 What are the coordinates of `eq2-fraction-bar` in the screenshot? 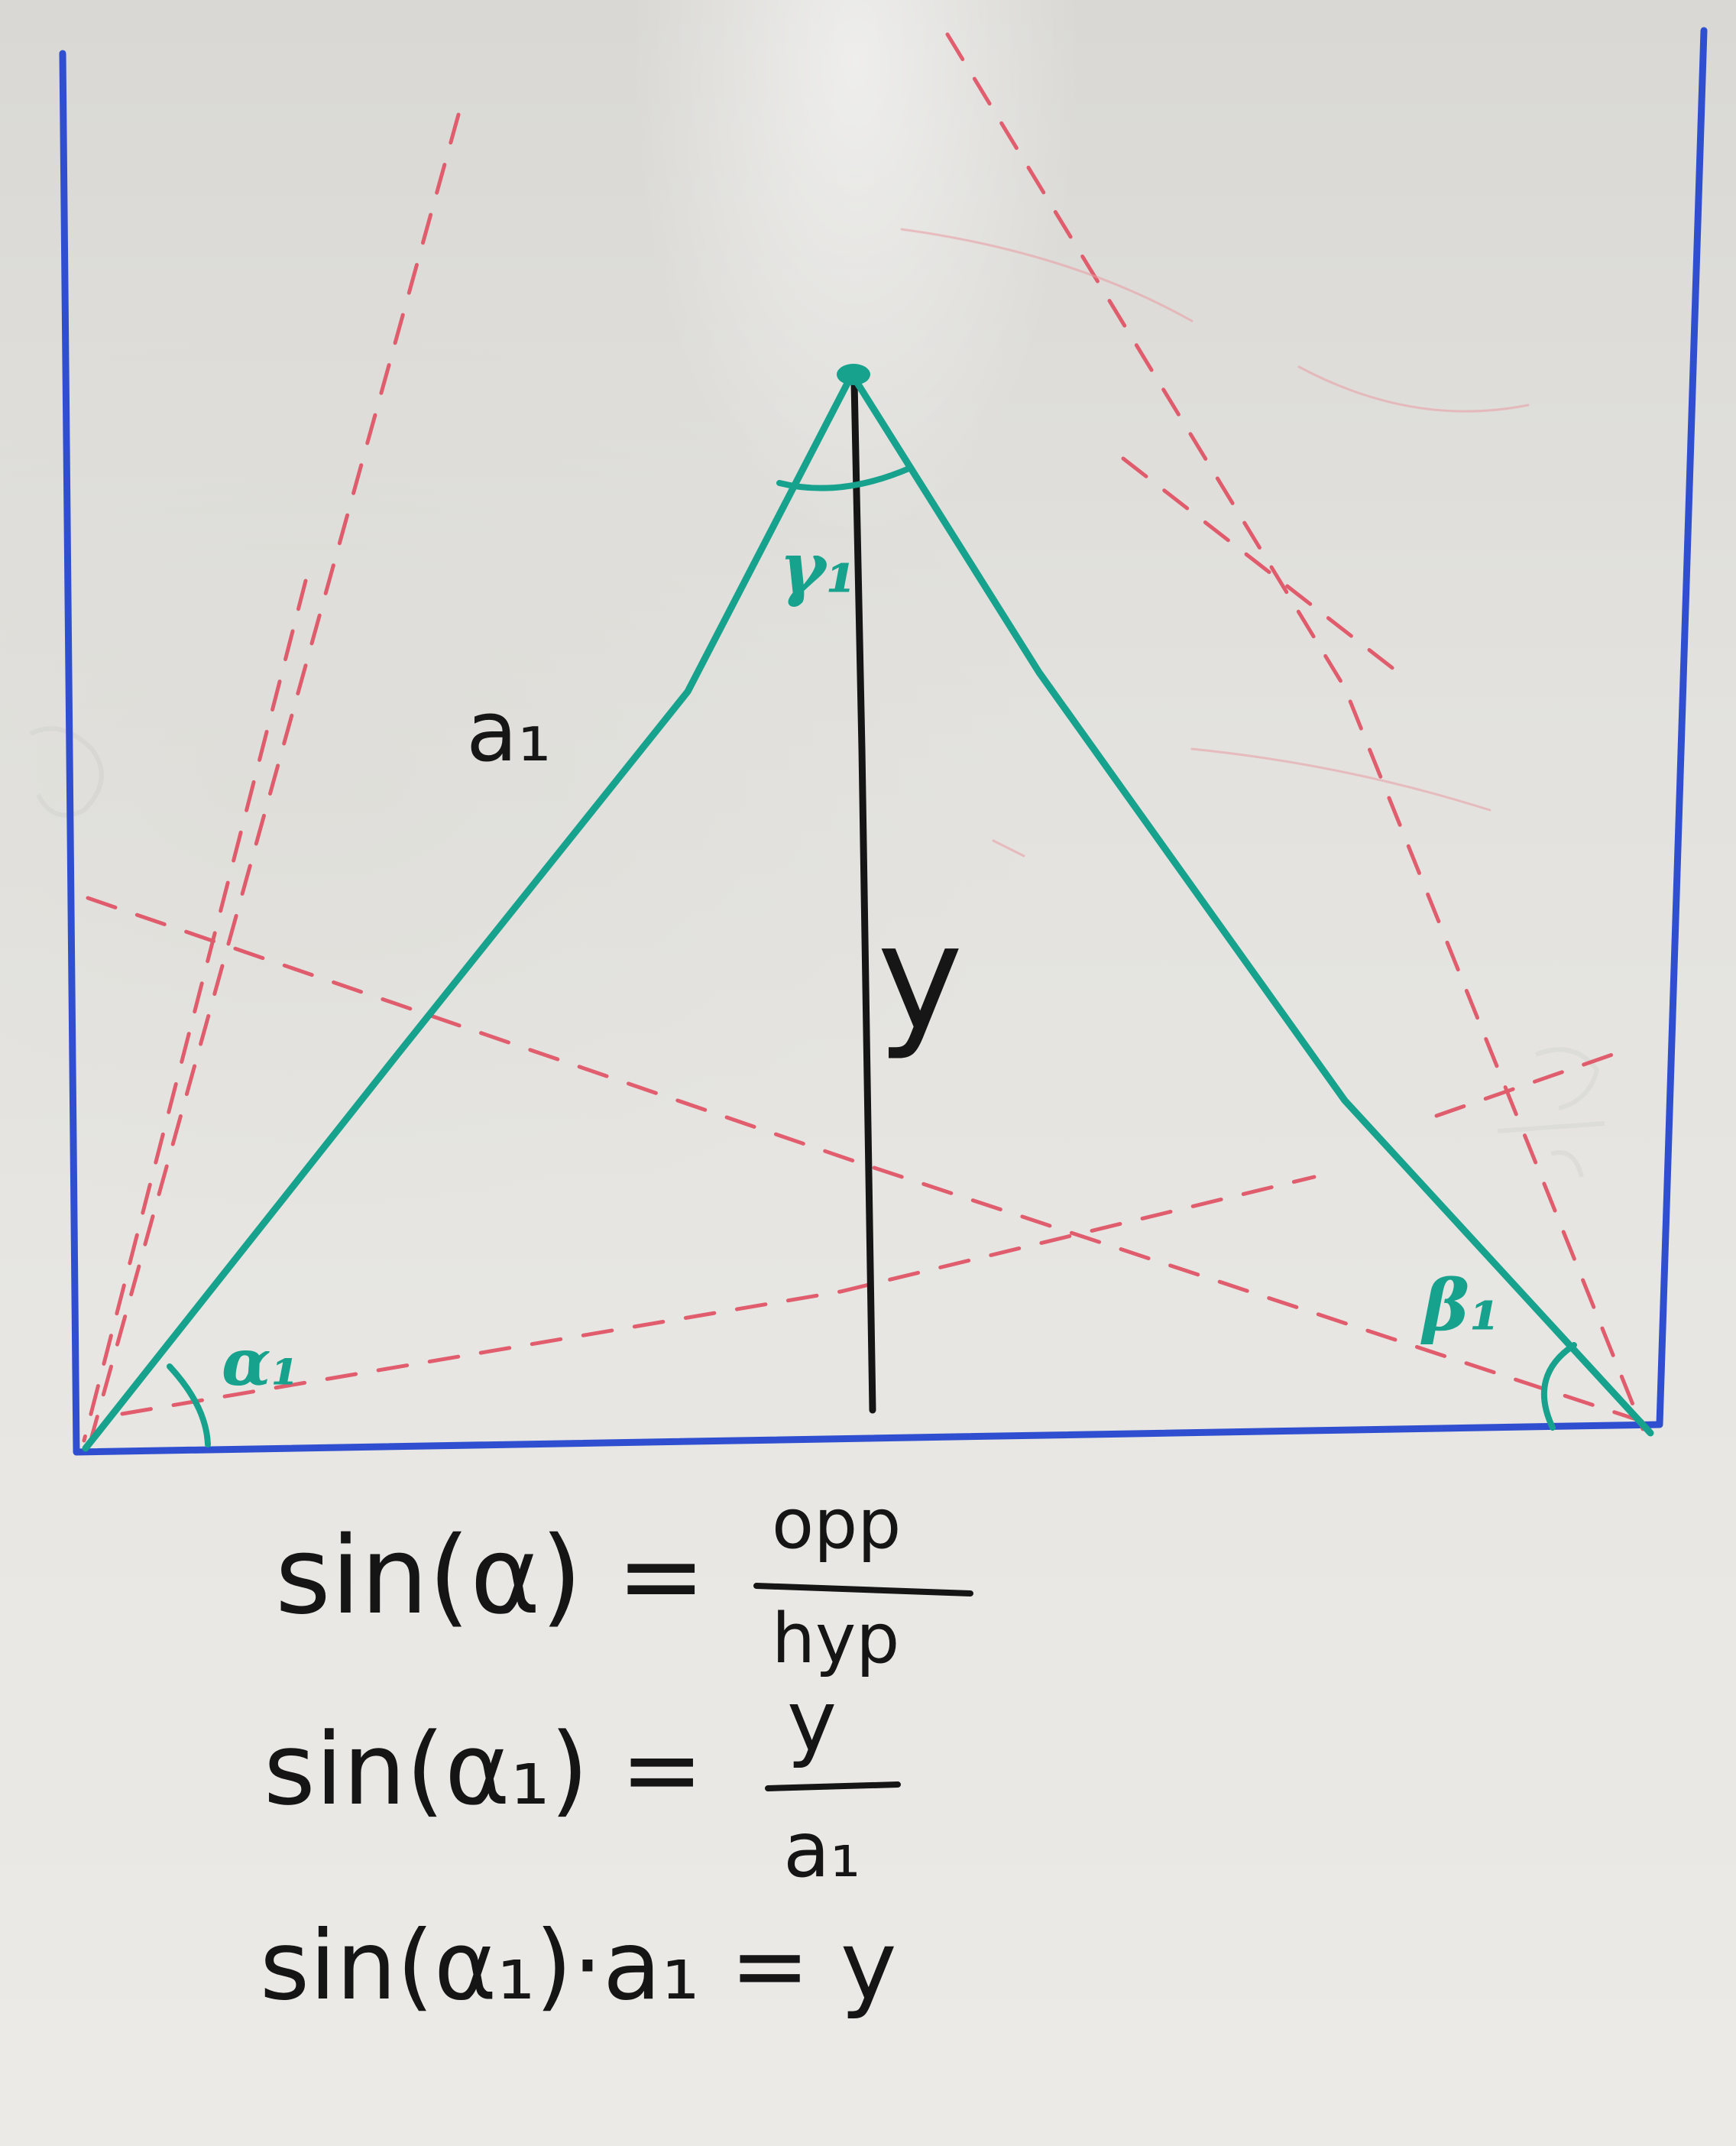 It's located at (833, 1786).